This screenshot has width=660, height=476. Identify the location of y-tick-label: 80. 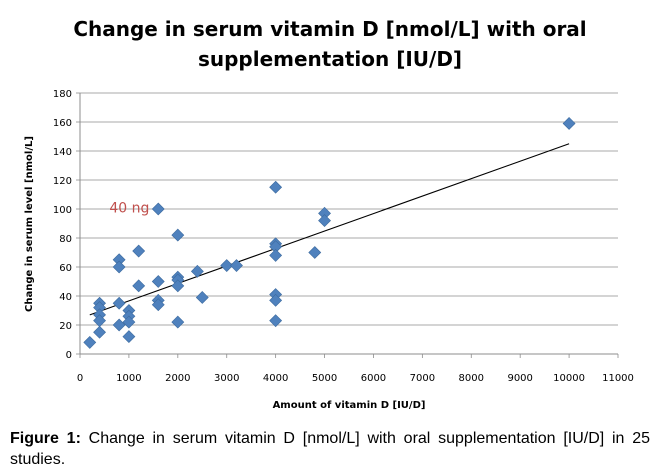
(65, 239).